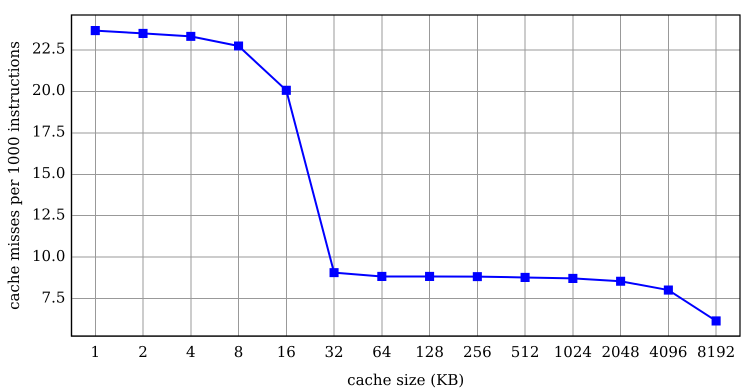 The image size is (748, 392). Describe the element at coordinates (13, 175) in the screenshot. I see `y-axis-title: cache misses per 1000 instructions` at that location.